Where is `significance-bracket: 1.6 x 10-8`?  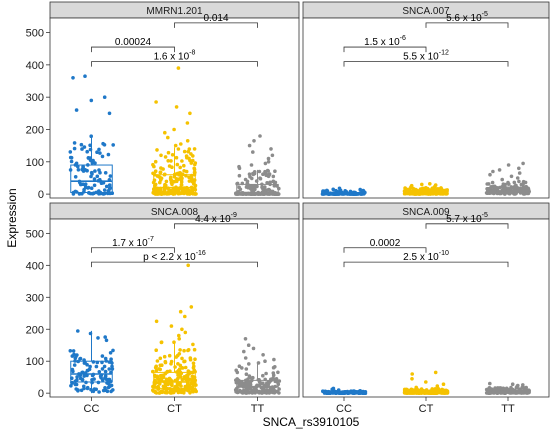
significance-bracket: 1.6 x 10-8 is located at coordinates (174, 58).